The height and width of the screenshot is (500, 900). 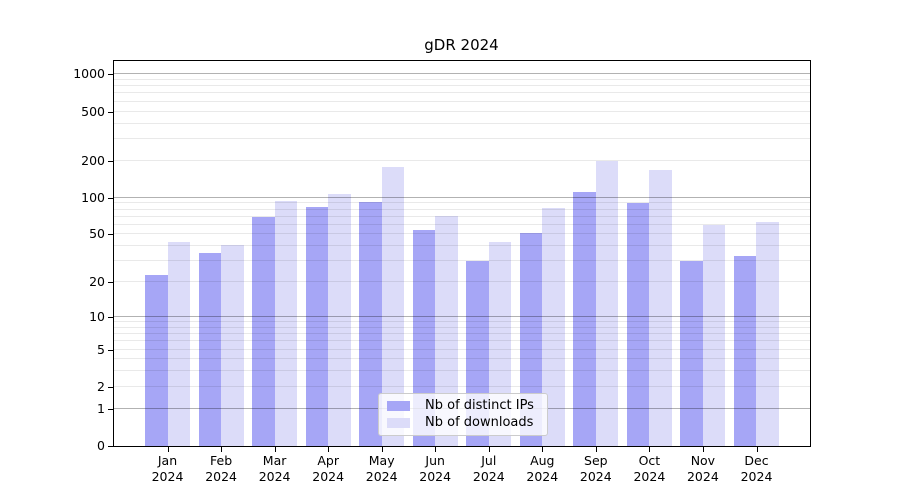 What do you see at coordinates (595, 468) in the screenshot?
I see `x-tick-label-sep: Sep 2024` at bounding box center [595, 468].